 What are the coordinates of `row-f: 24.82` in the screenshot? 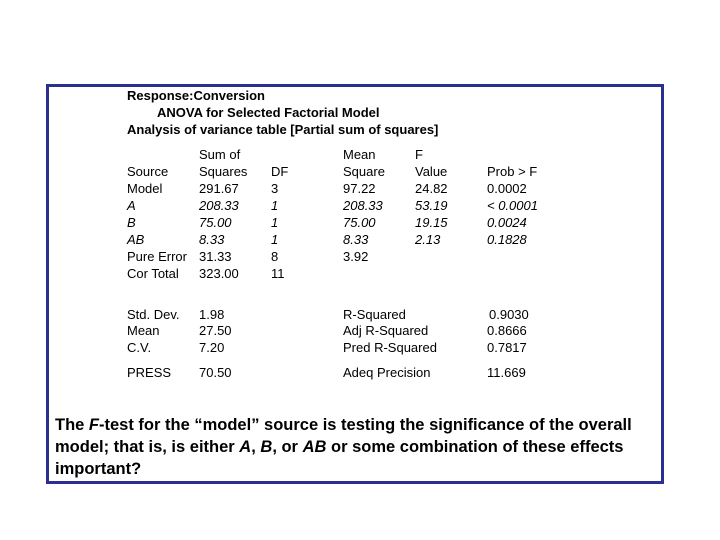 It's located at (431, 188).